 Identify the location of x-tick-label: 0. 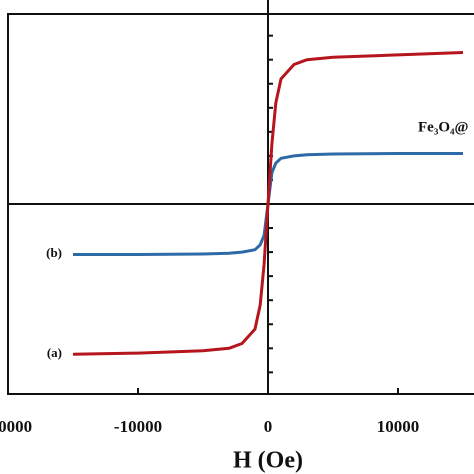
(268, 426).